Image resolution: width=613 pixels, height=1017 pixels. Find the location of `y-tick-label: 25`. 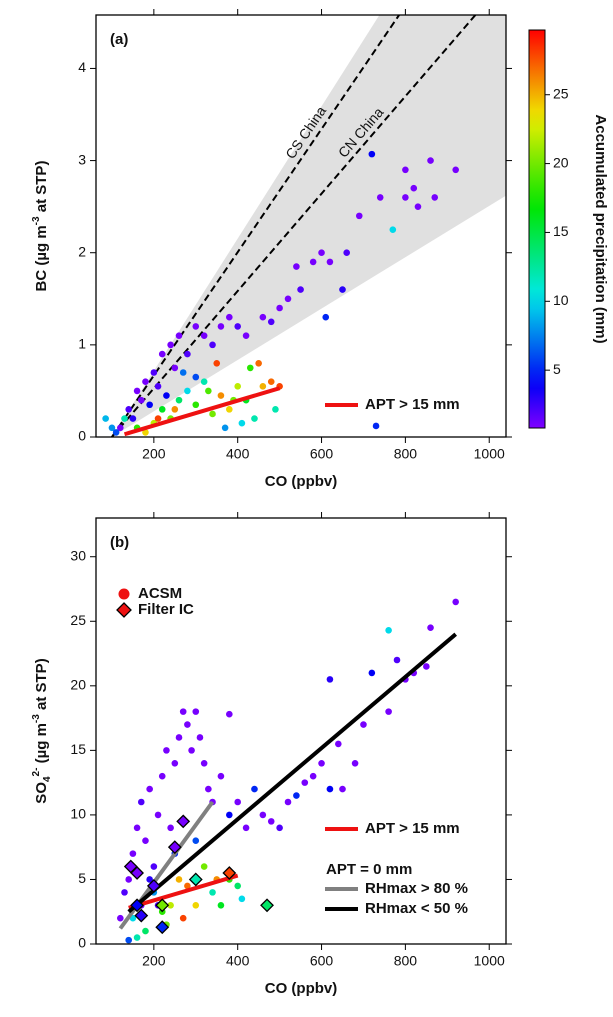

y-tick-label: 25 is located at coordinates (78, 620).